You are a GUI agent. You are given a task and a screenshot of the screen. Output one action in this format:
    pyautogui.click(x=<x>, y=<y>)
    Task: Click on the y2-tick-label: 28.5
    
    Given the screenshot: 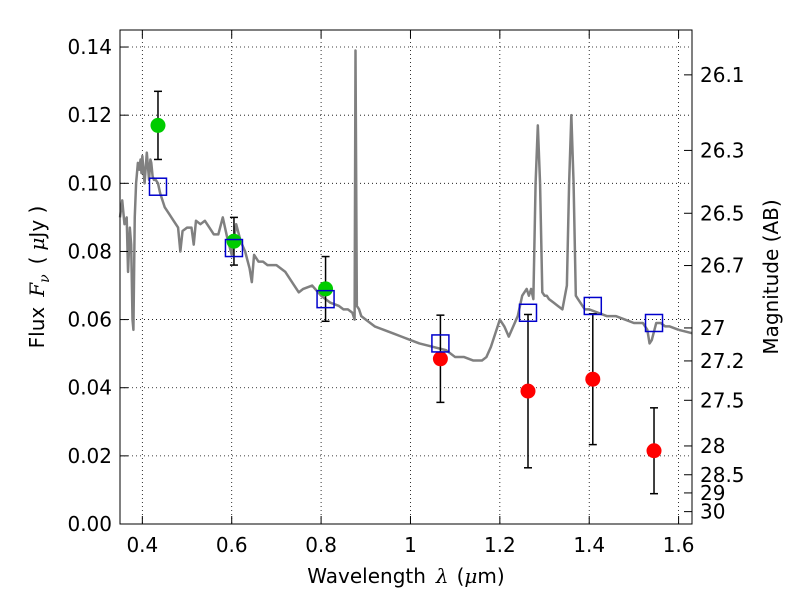 What is the action you would take?
    pyautogui.click(x=722, y=475)
    